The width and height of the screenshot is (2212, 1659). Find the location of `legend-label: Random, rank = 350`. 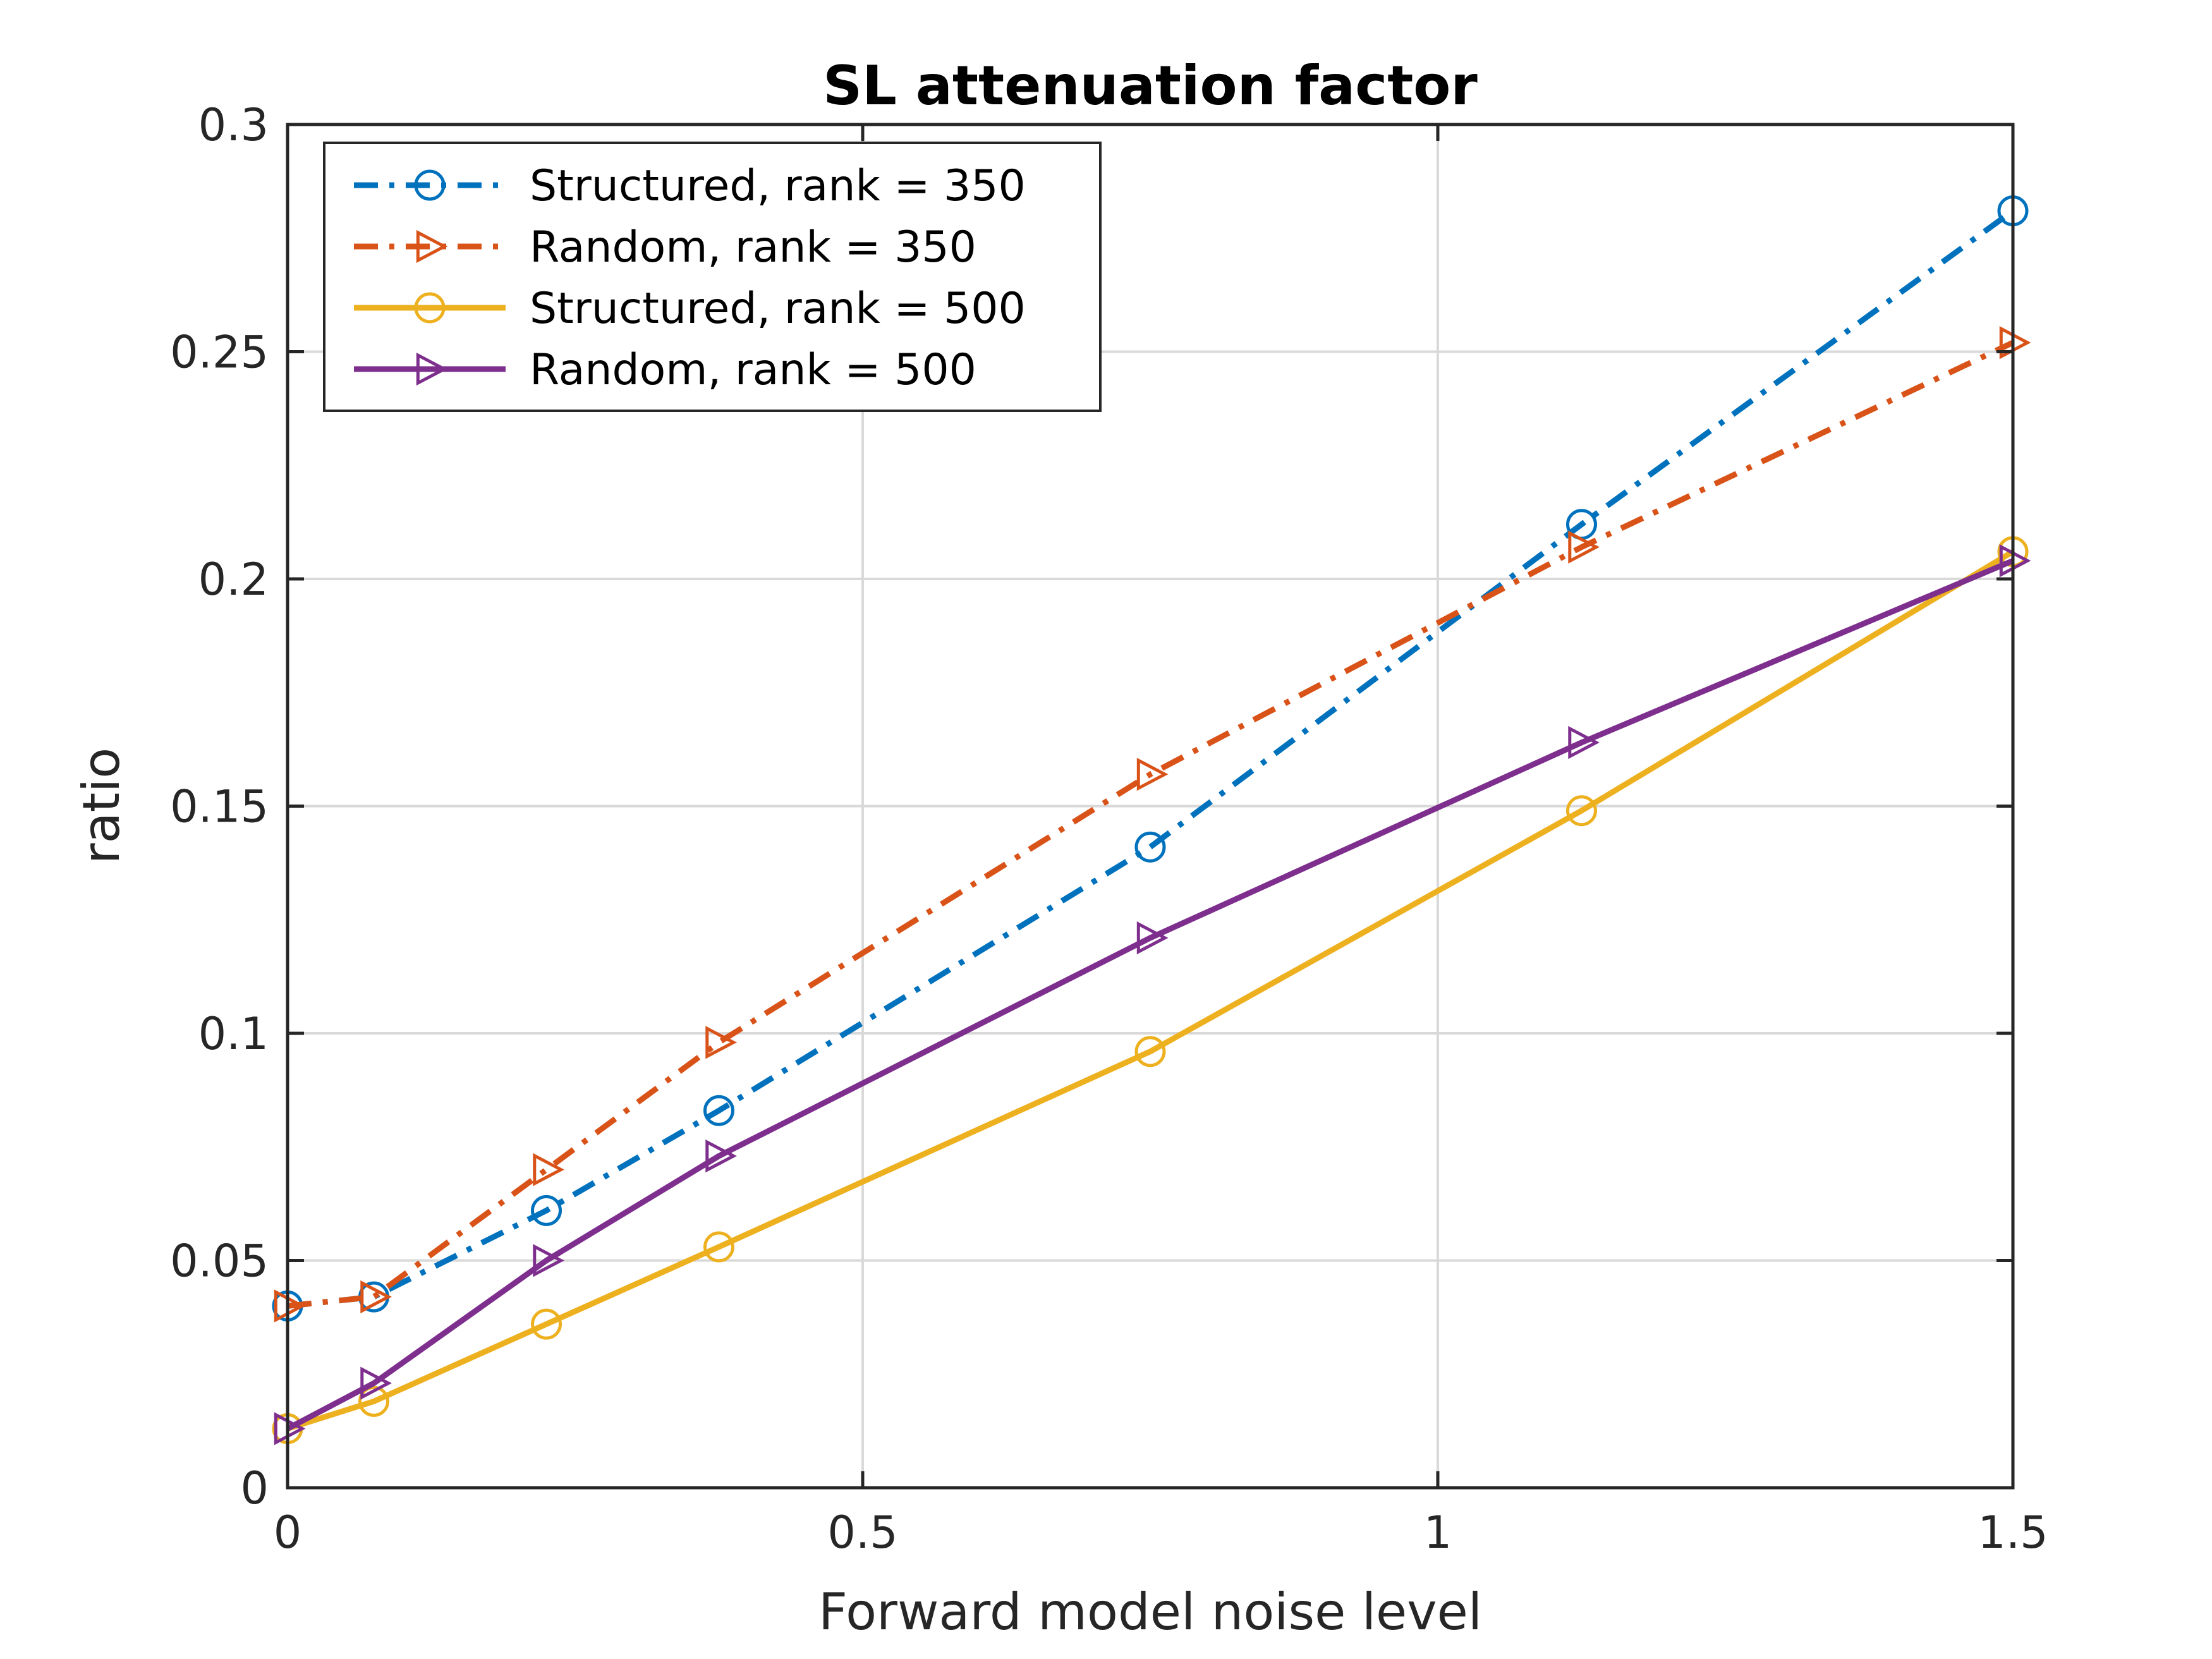

legend-label: Random, rank = 350 is located at coordinates (753, 247).